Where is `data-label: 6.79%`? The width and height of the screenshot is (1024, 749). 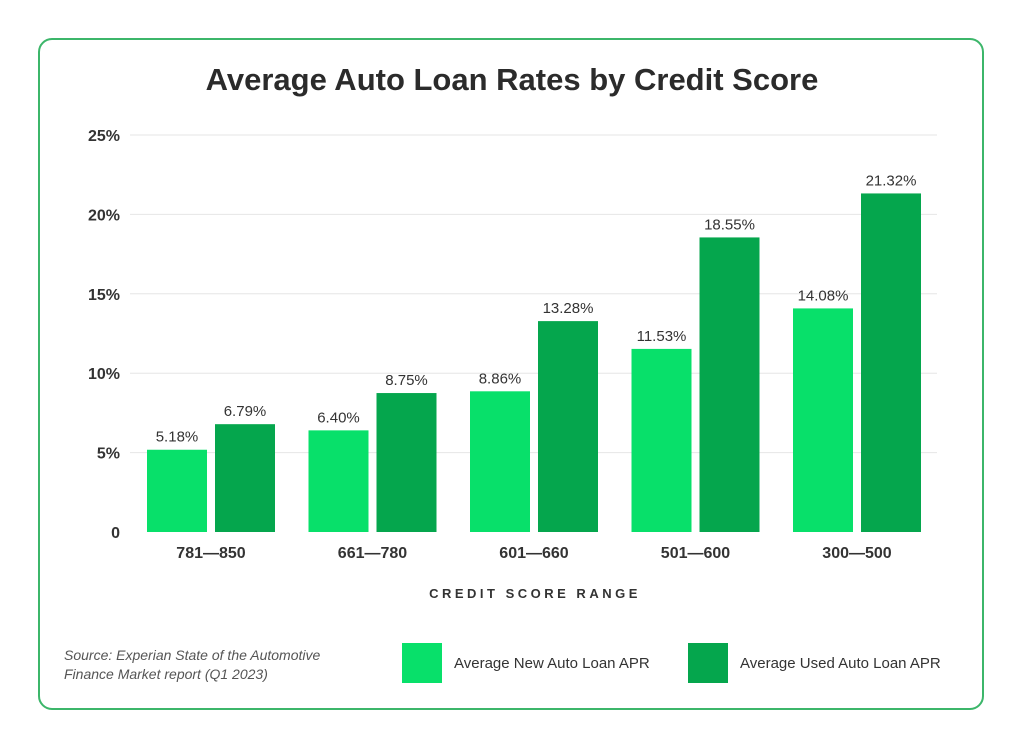
data-label: 6.79% is located at coordinates (245, 411).